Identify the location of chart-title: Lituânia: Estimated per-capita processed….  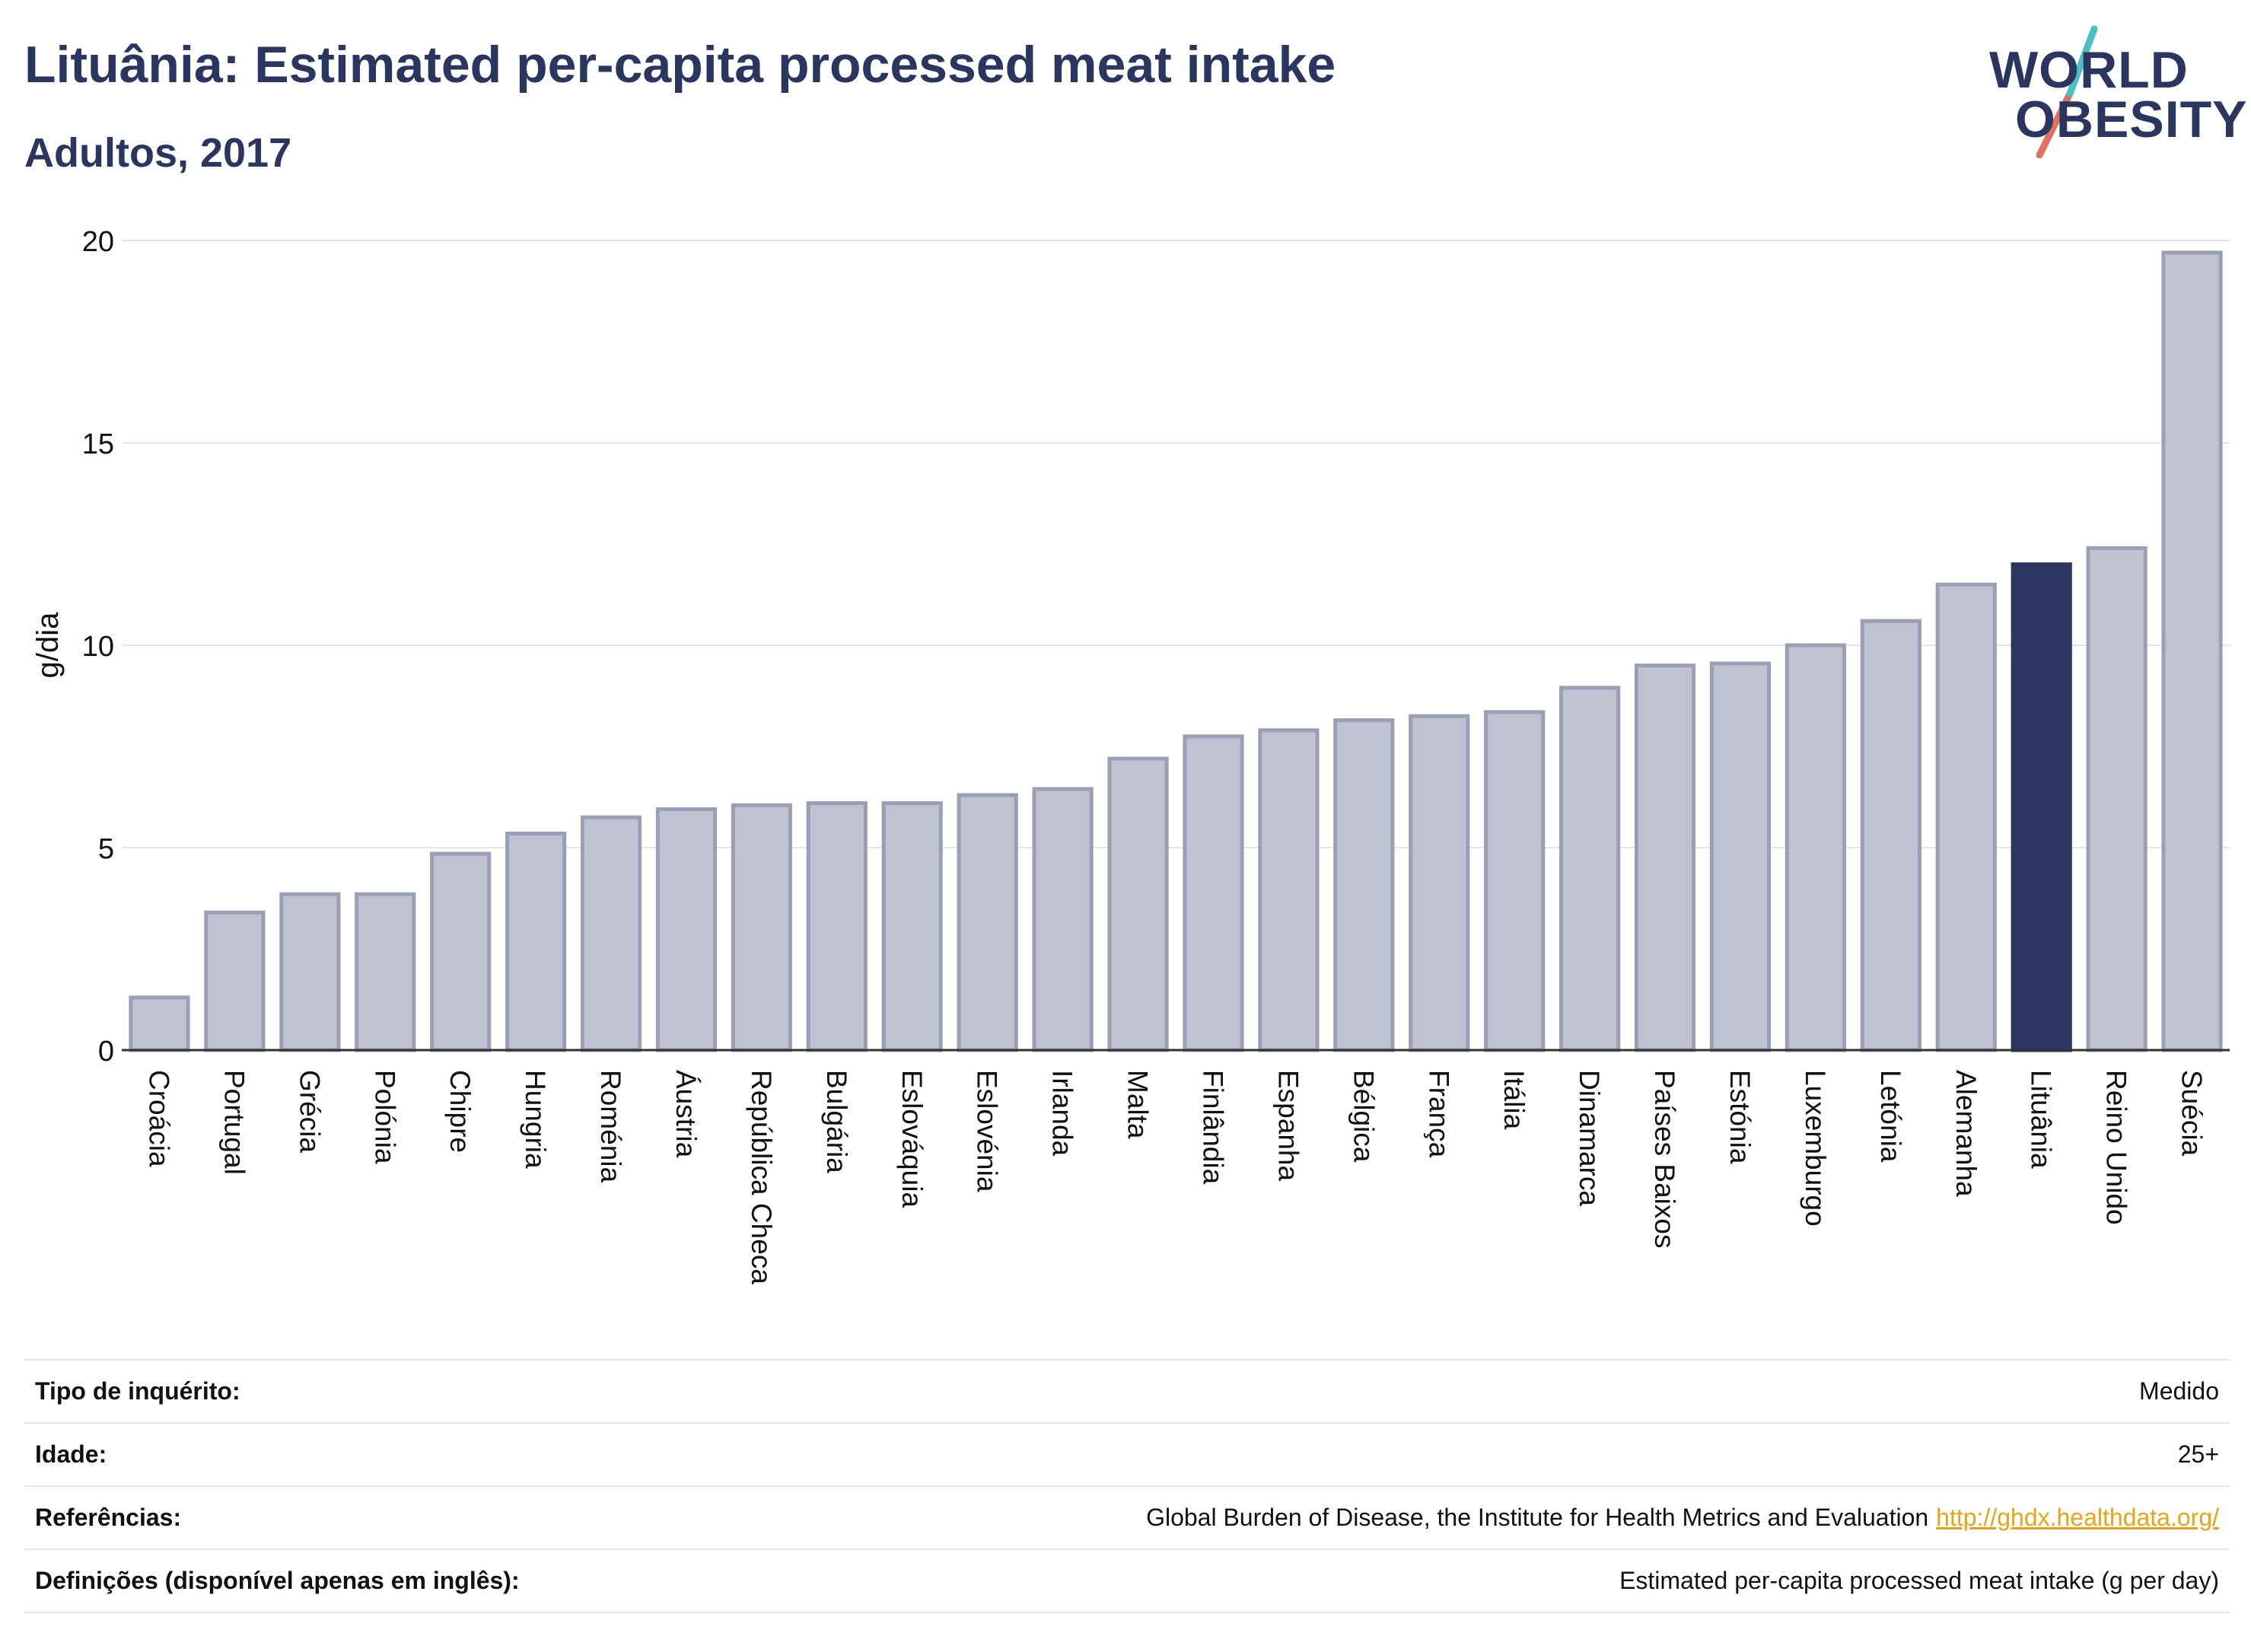
(680, 65).